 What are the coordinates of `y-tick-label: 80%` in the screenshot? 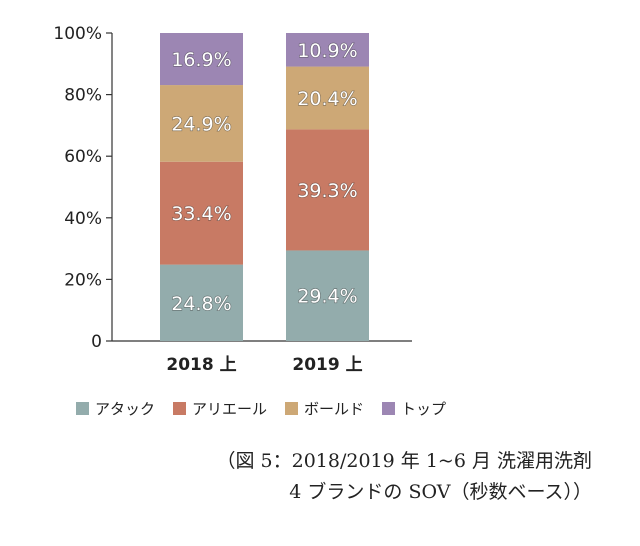 It's located at (83, 96).